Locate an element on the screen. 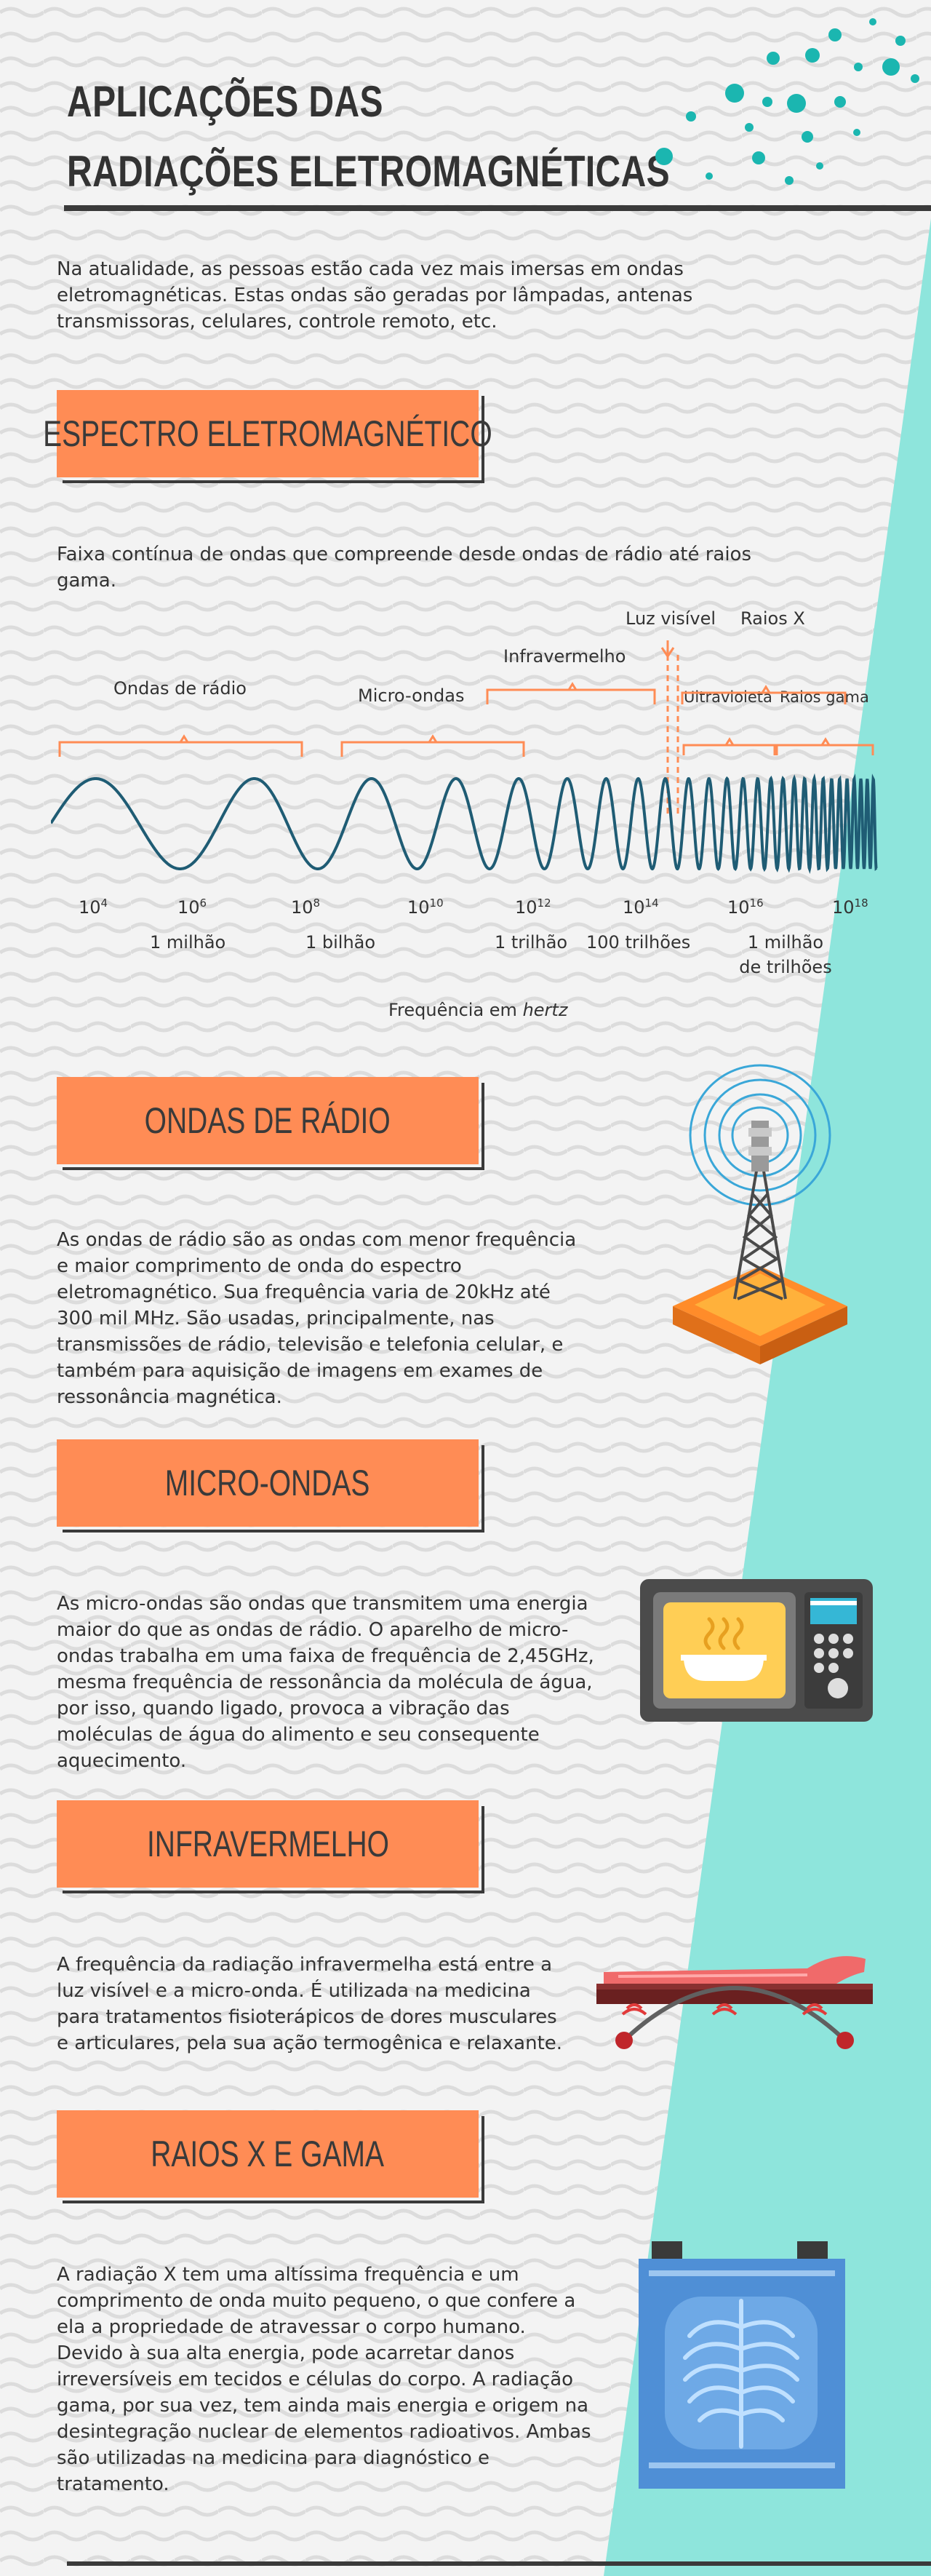 The height and width of the screenshot is (2576, 931). title-divider is located at coordinates (497, 208).